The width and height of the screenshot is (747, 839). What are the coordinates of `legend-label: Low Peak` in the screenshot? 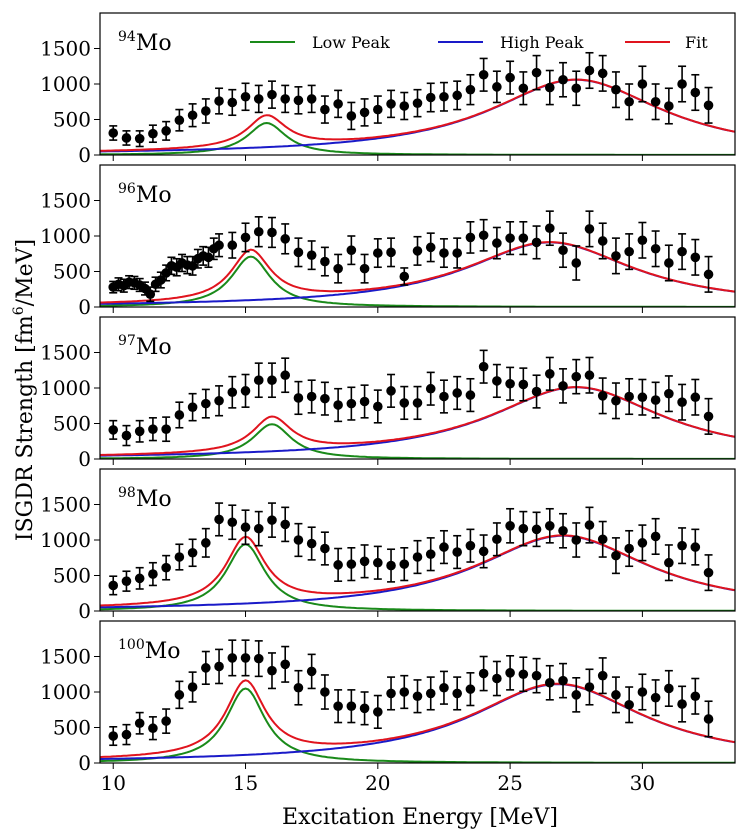 It's located at (351, 42).